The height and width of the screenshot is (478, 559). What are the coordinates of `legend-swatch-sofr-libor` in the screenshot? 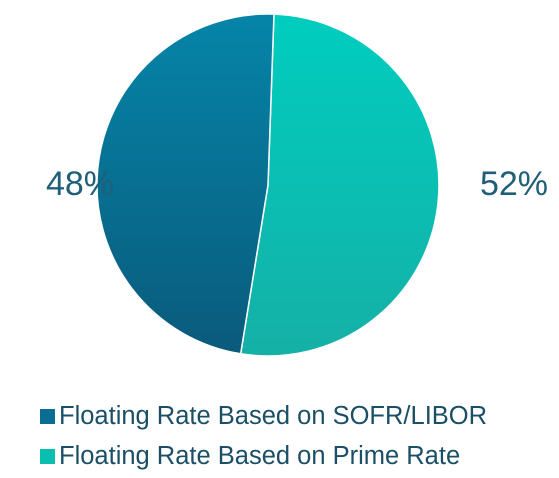 It's located at (47, 416).